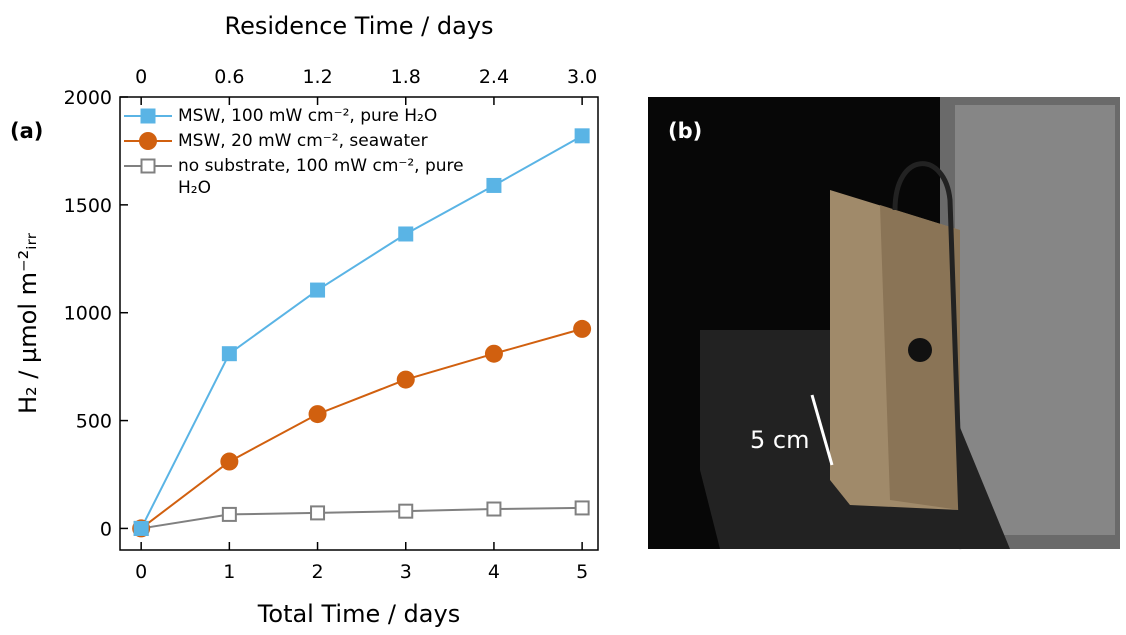 The height and width of the screenshot is (635, 1126). What do you see at coordinates (88, 98) in the screenshot?
I see `y-tick-label: 2000` at bounding box center [88, 98].